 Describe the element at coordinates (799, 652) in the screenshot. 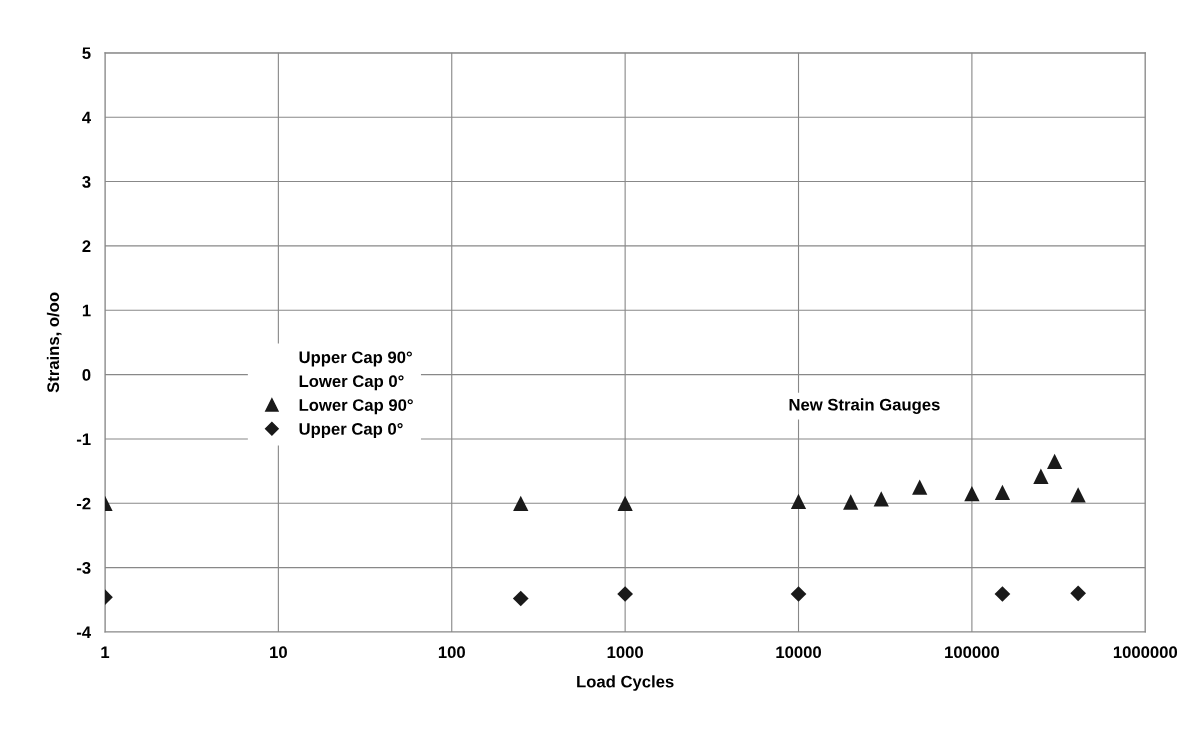

I see `x-tick-label: 10000` at that location.